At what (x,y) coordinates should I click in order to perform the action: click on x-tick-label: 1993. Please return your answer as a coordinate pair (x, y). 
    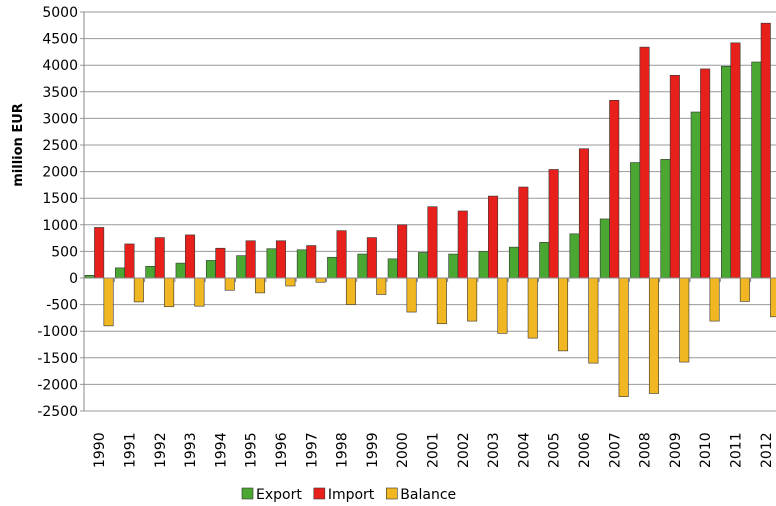
    Looking at the image, I should click on (191, 450).